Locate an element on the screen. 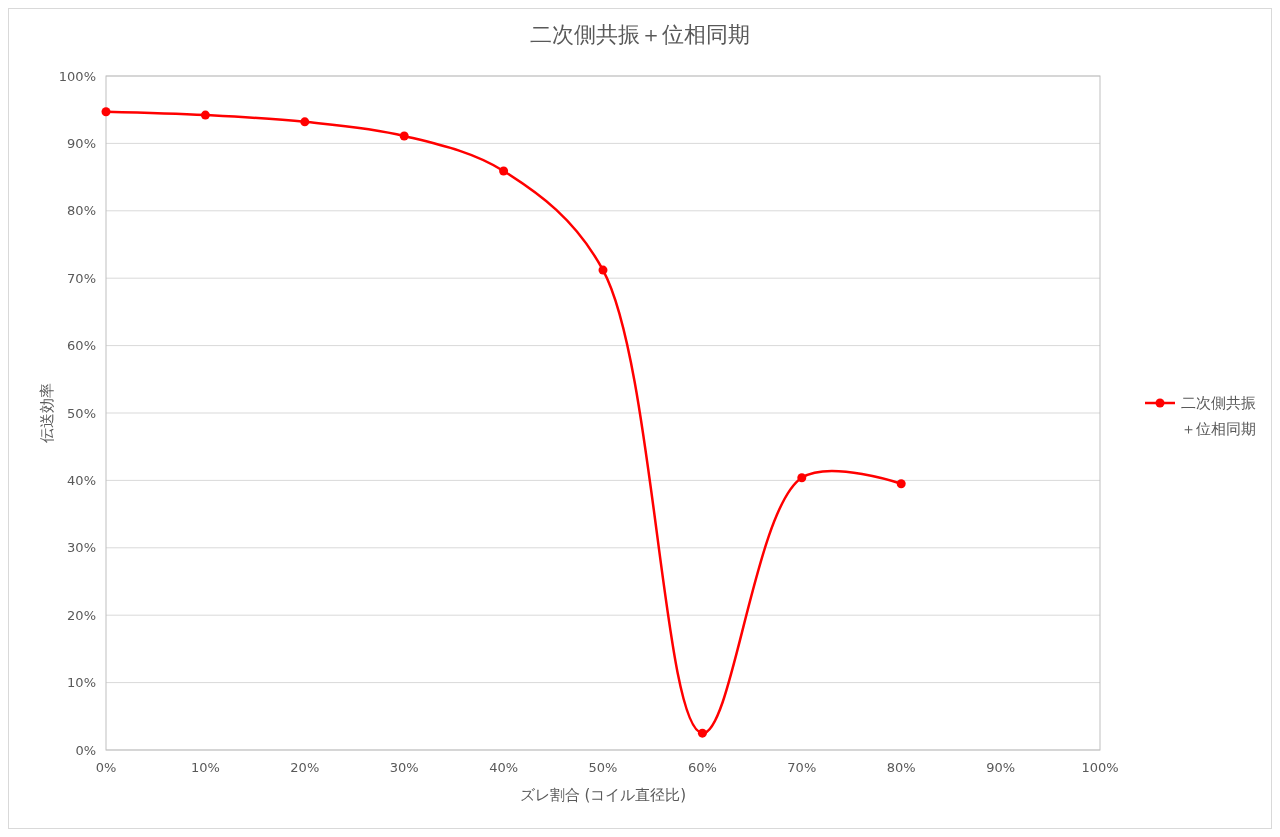  legend-label: 二次側共振＋位相同期 is located at coordinates (1218, 416).